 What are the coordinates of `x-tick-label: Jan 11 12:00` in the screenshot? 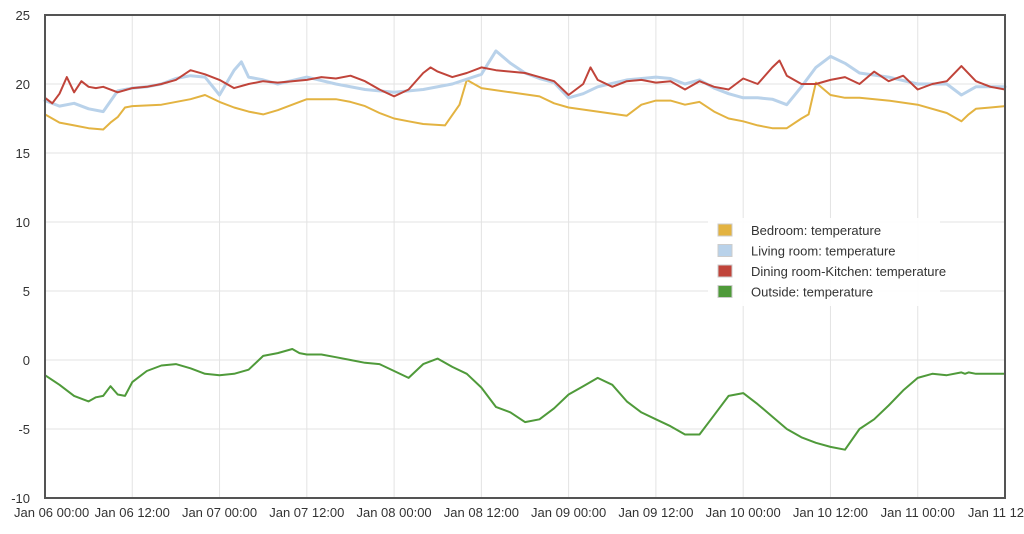 It's located at (996, 512).